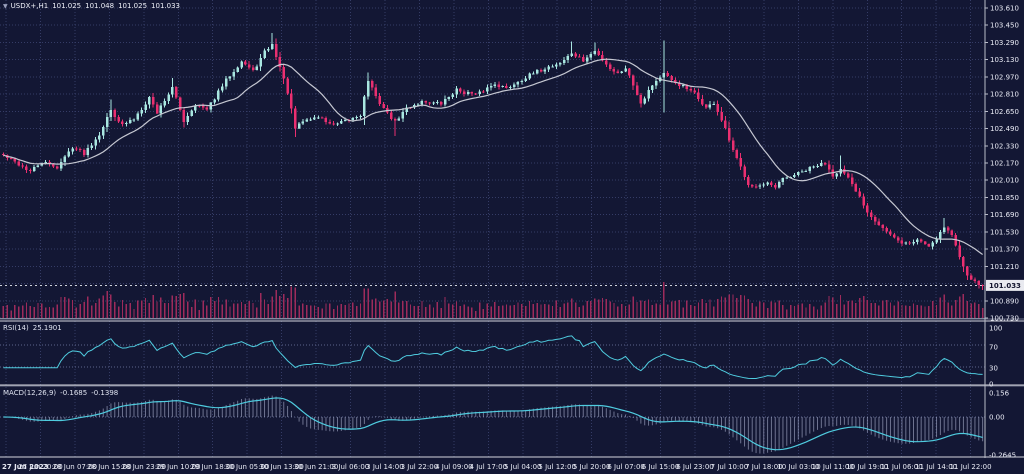 The width and height of the screenshot is (1024, 474). What do you see at coordinates (133, 6) in the screenshot?
I see `ohlc-low: 101.025` at bounding box center [133, 6].